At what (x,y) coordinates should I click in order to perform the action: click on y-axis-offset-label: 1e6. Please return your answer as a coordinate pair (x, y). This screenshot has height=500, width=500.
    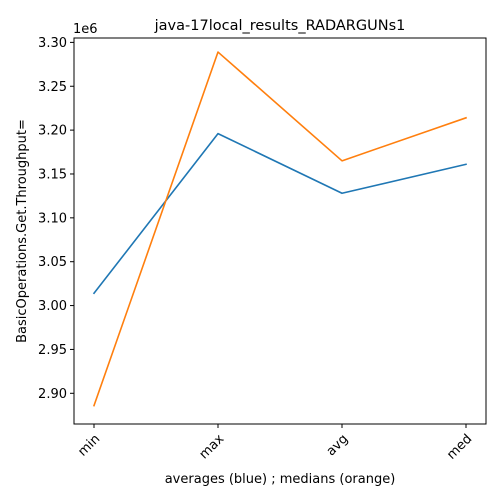
    Looking at the image, I should click on (85, 29).